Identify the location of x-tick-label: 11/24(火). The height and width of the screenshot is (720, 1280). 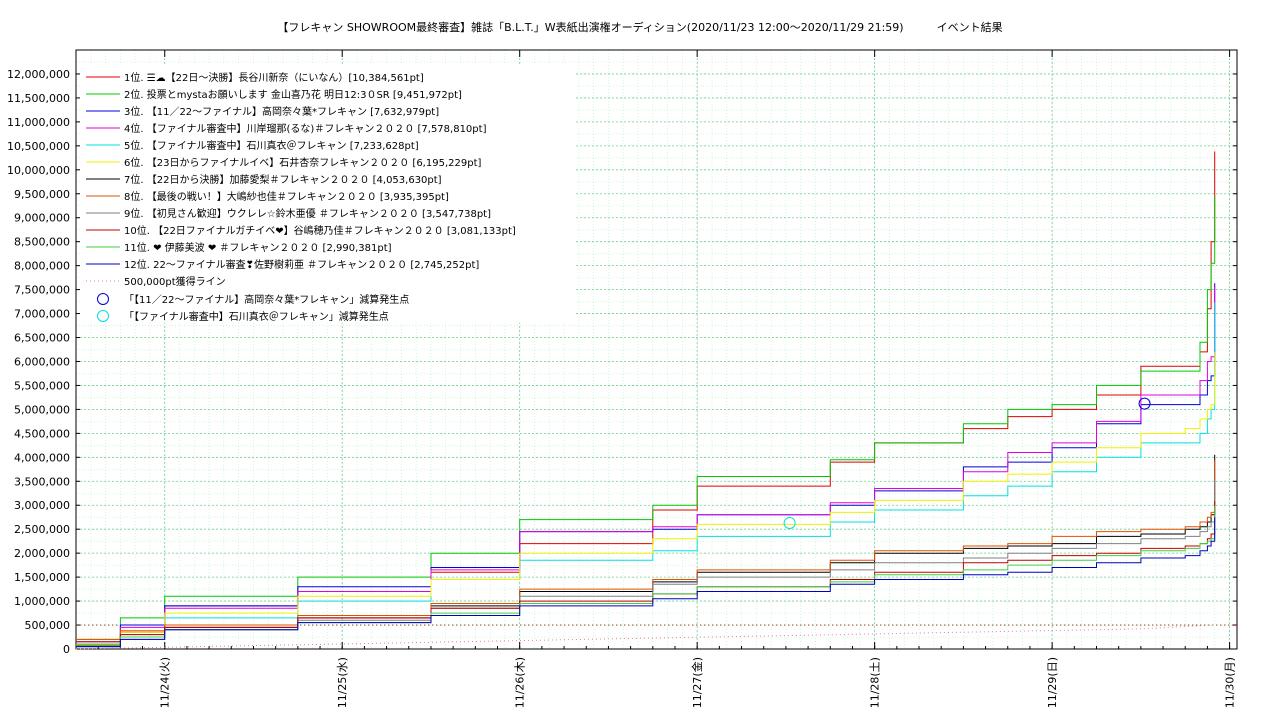
(165, 682).